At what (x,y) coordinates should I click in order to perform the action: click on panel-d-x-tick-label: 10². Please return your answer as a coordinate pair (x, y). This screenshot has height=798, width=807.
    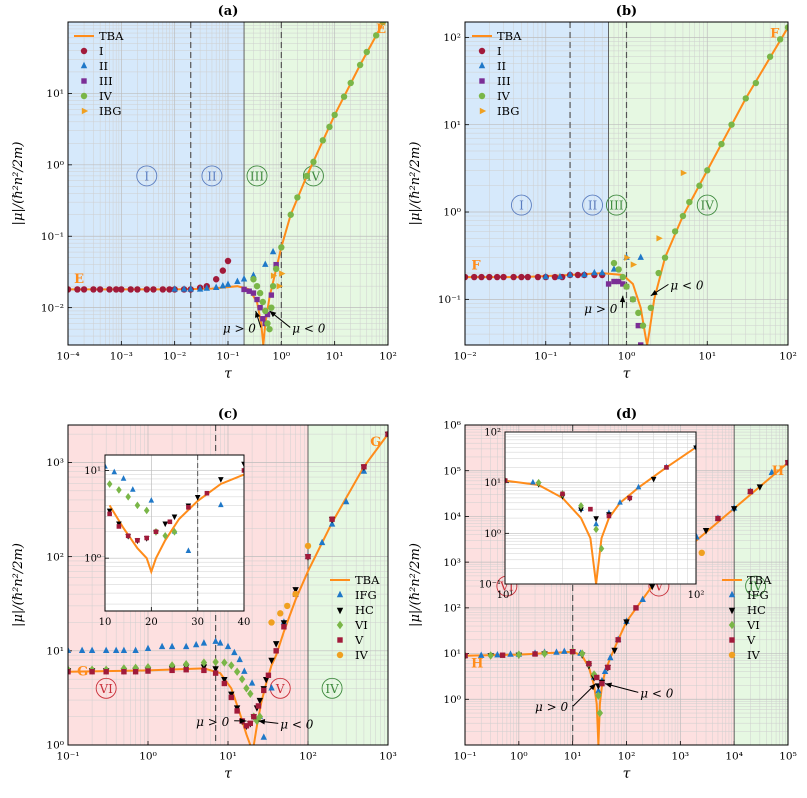
    Looking at the image, I should click on (627, 757).